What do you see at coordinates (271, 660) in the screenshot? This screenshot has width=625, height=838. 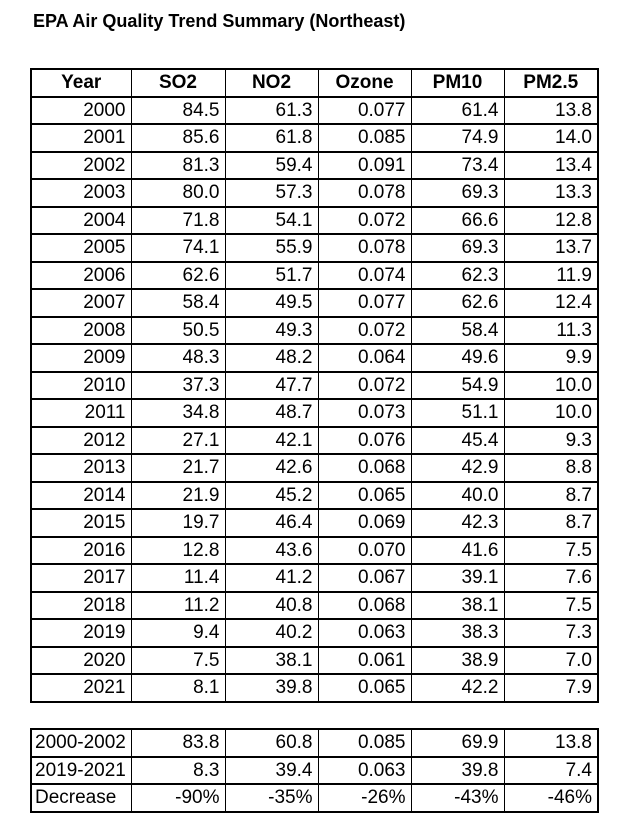 I see `value-cell: 38.1` at bounding box center [271, 660].